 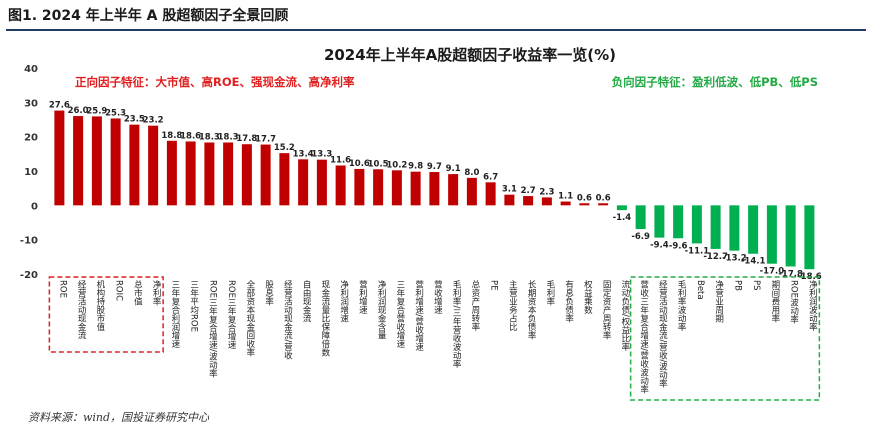 What do you see at coordinates (437, 297) in the screenshot?
I see `category-label: 营收增速` at bounding box center [437, 297].